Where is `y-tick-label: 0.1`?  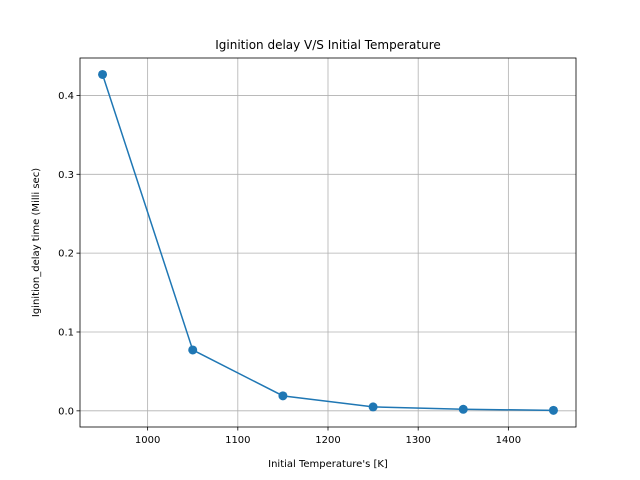 y-tick-label: 0.1 is located at coordinates (66, 332).